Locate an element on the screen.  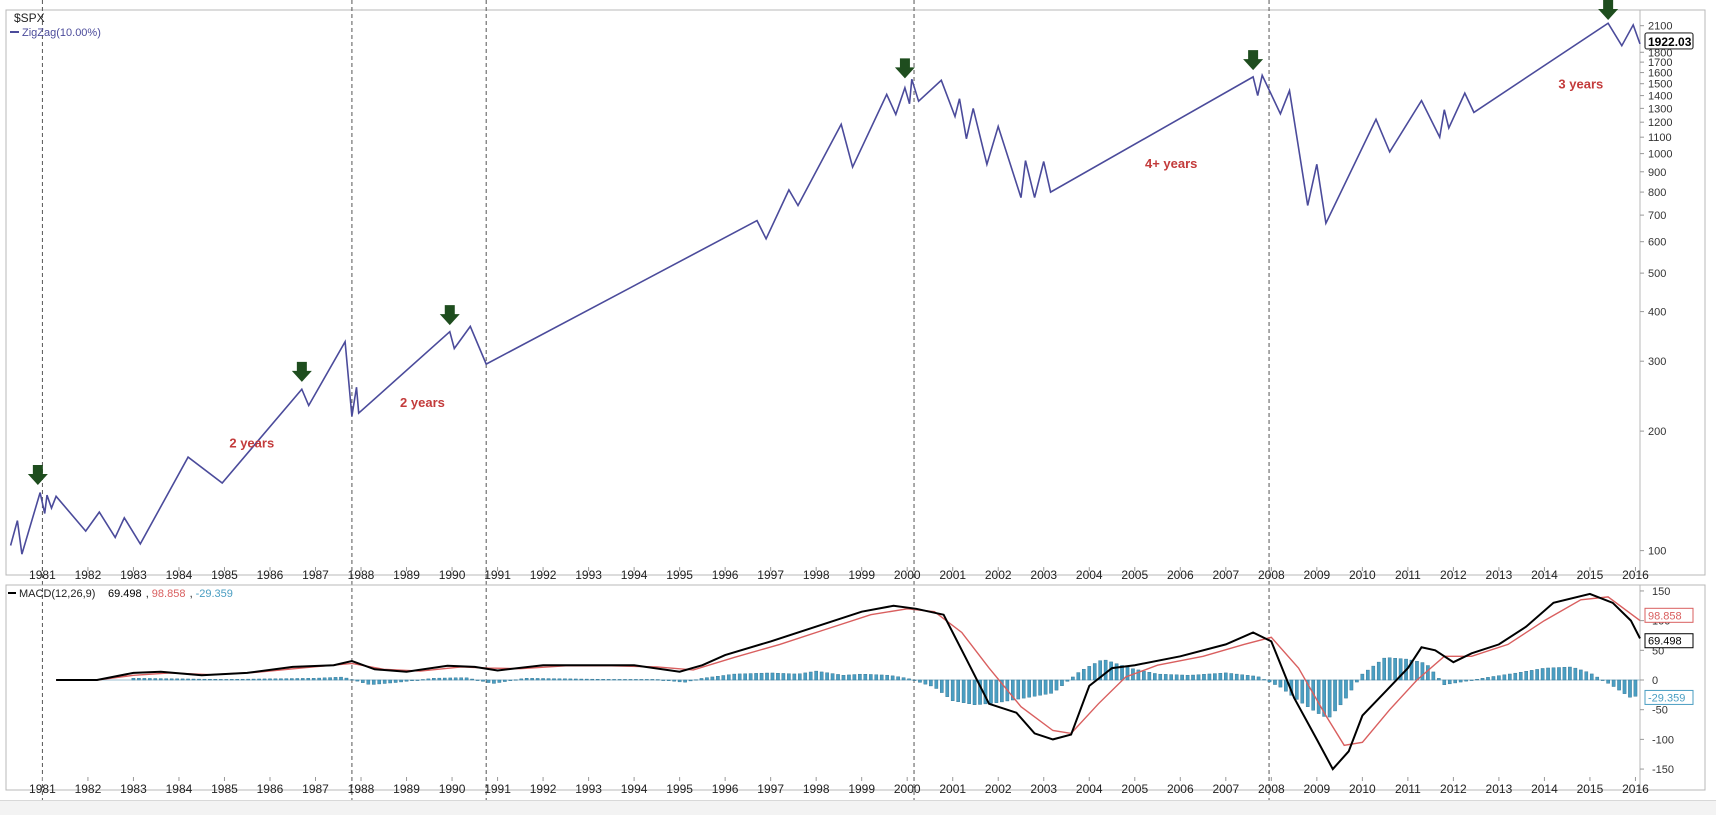
macd-x-tick-label: 1990 is located at coordinates (452, 789).